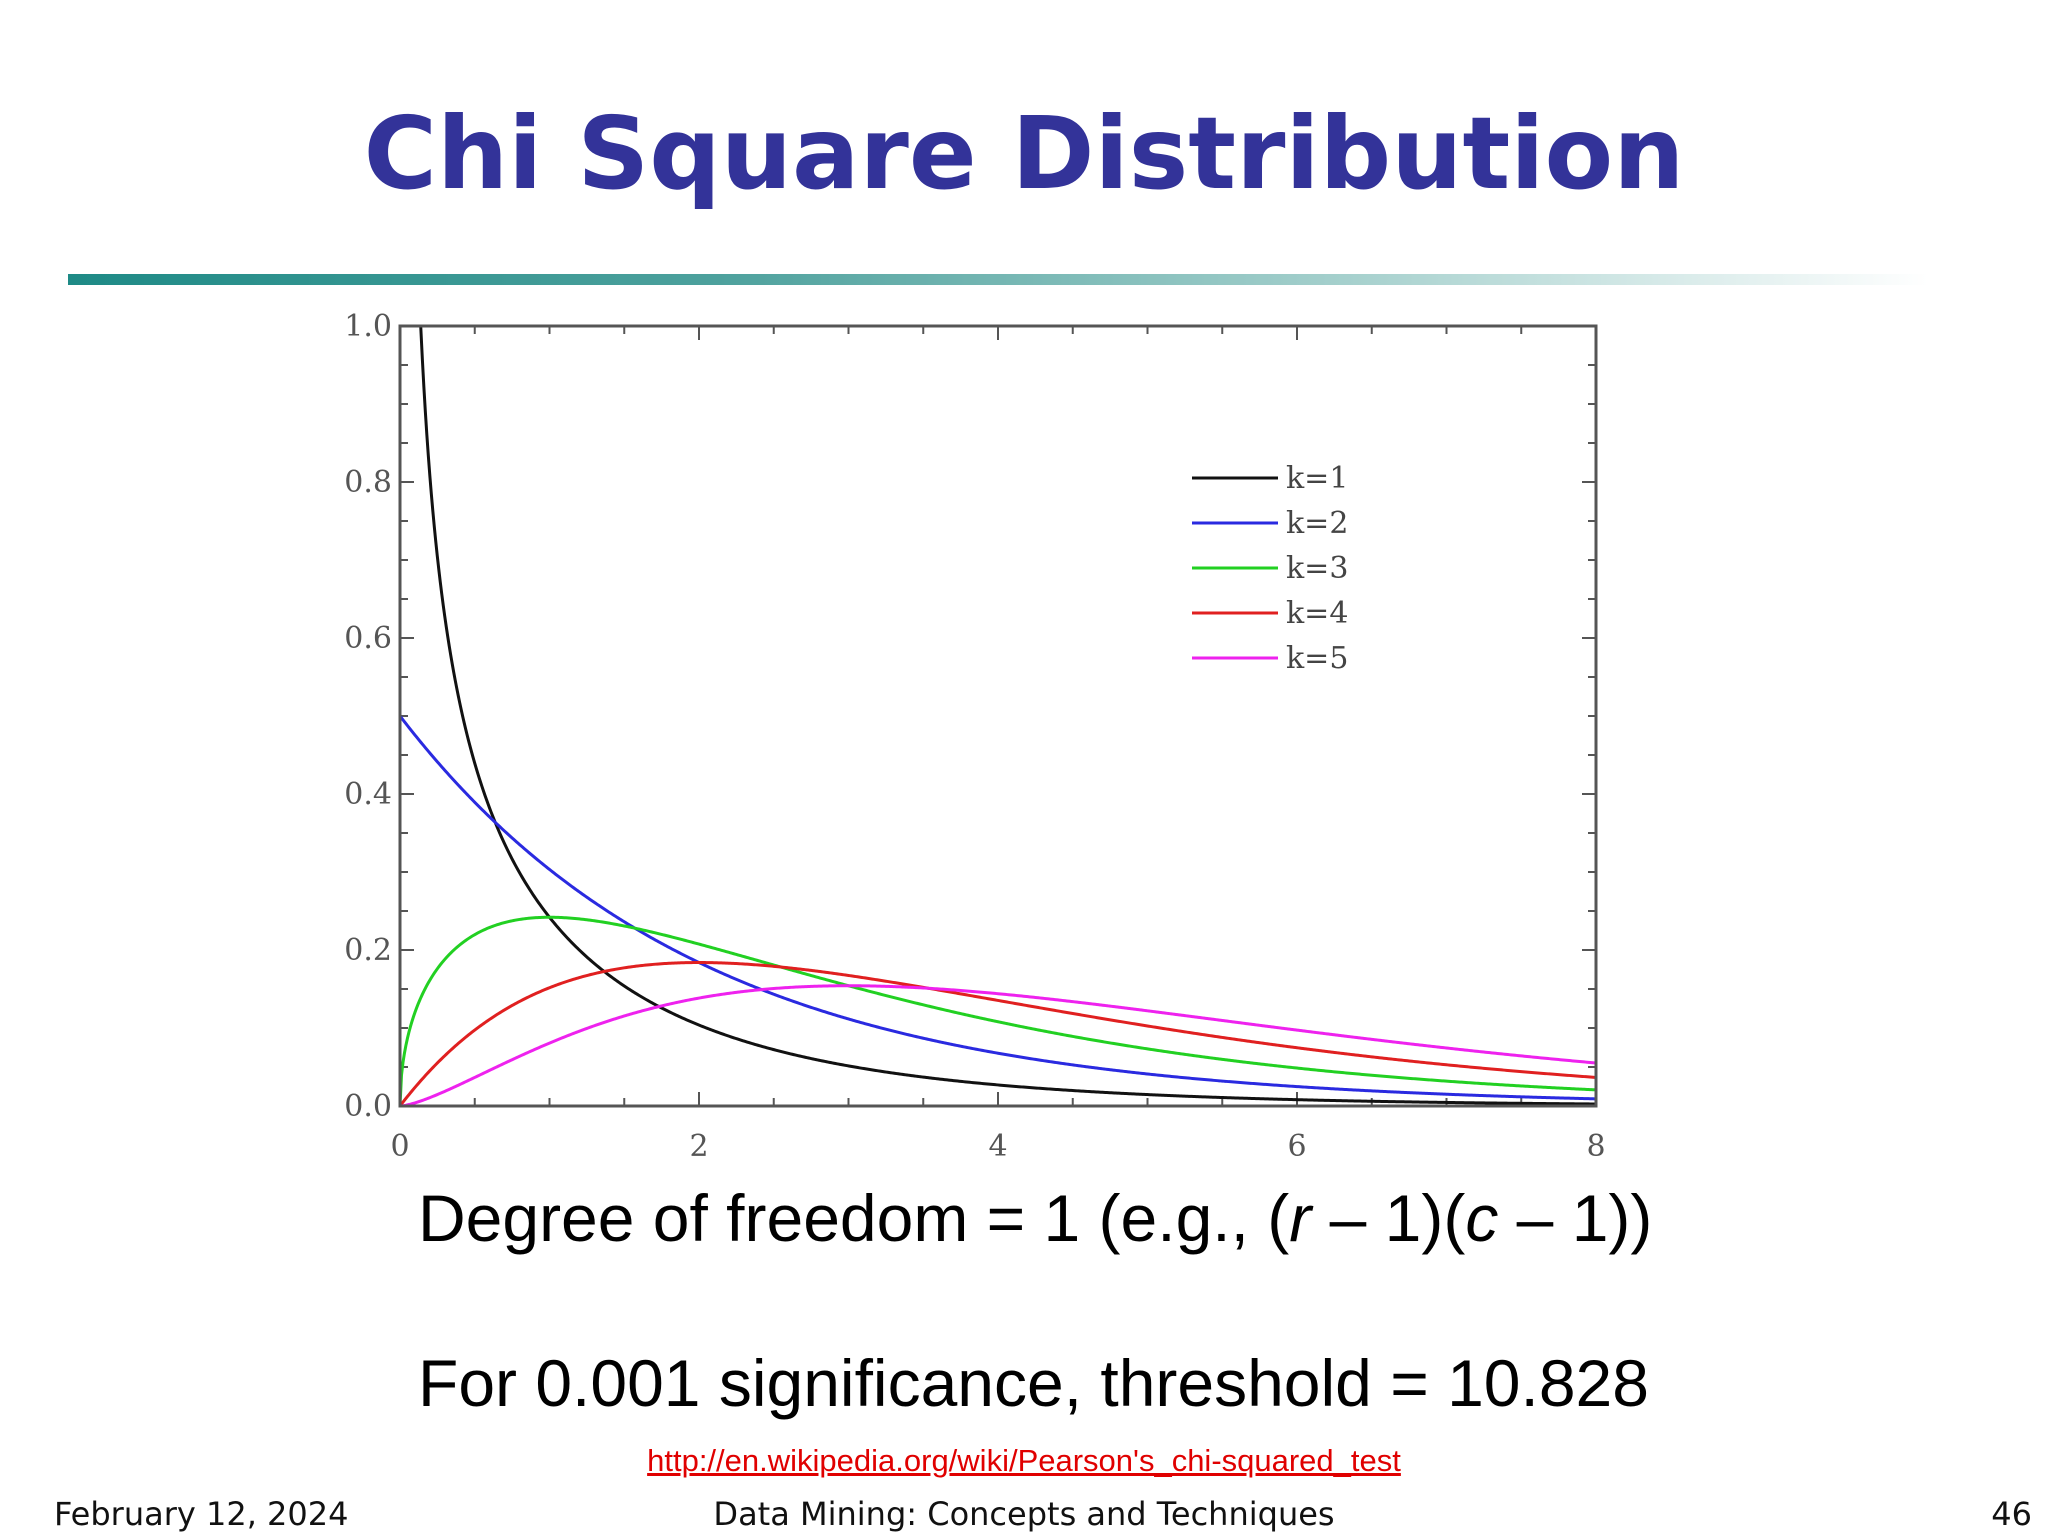 The image size is (2048, 1536). I want to click on legend-label-k=4: k=4, so click(1317, 613).